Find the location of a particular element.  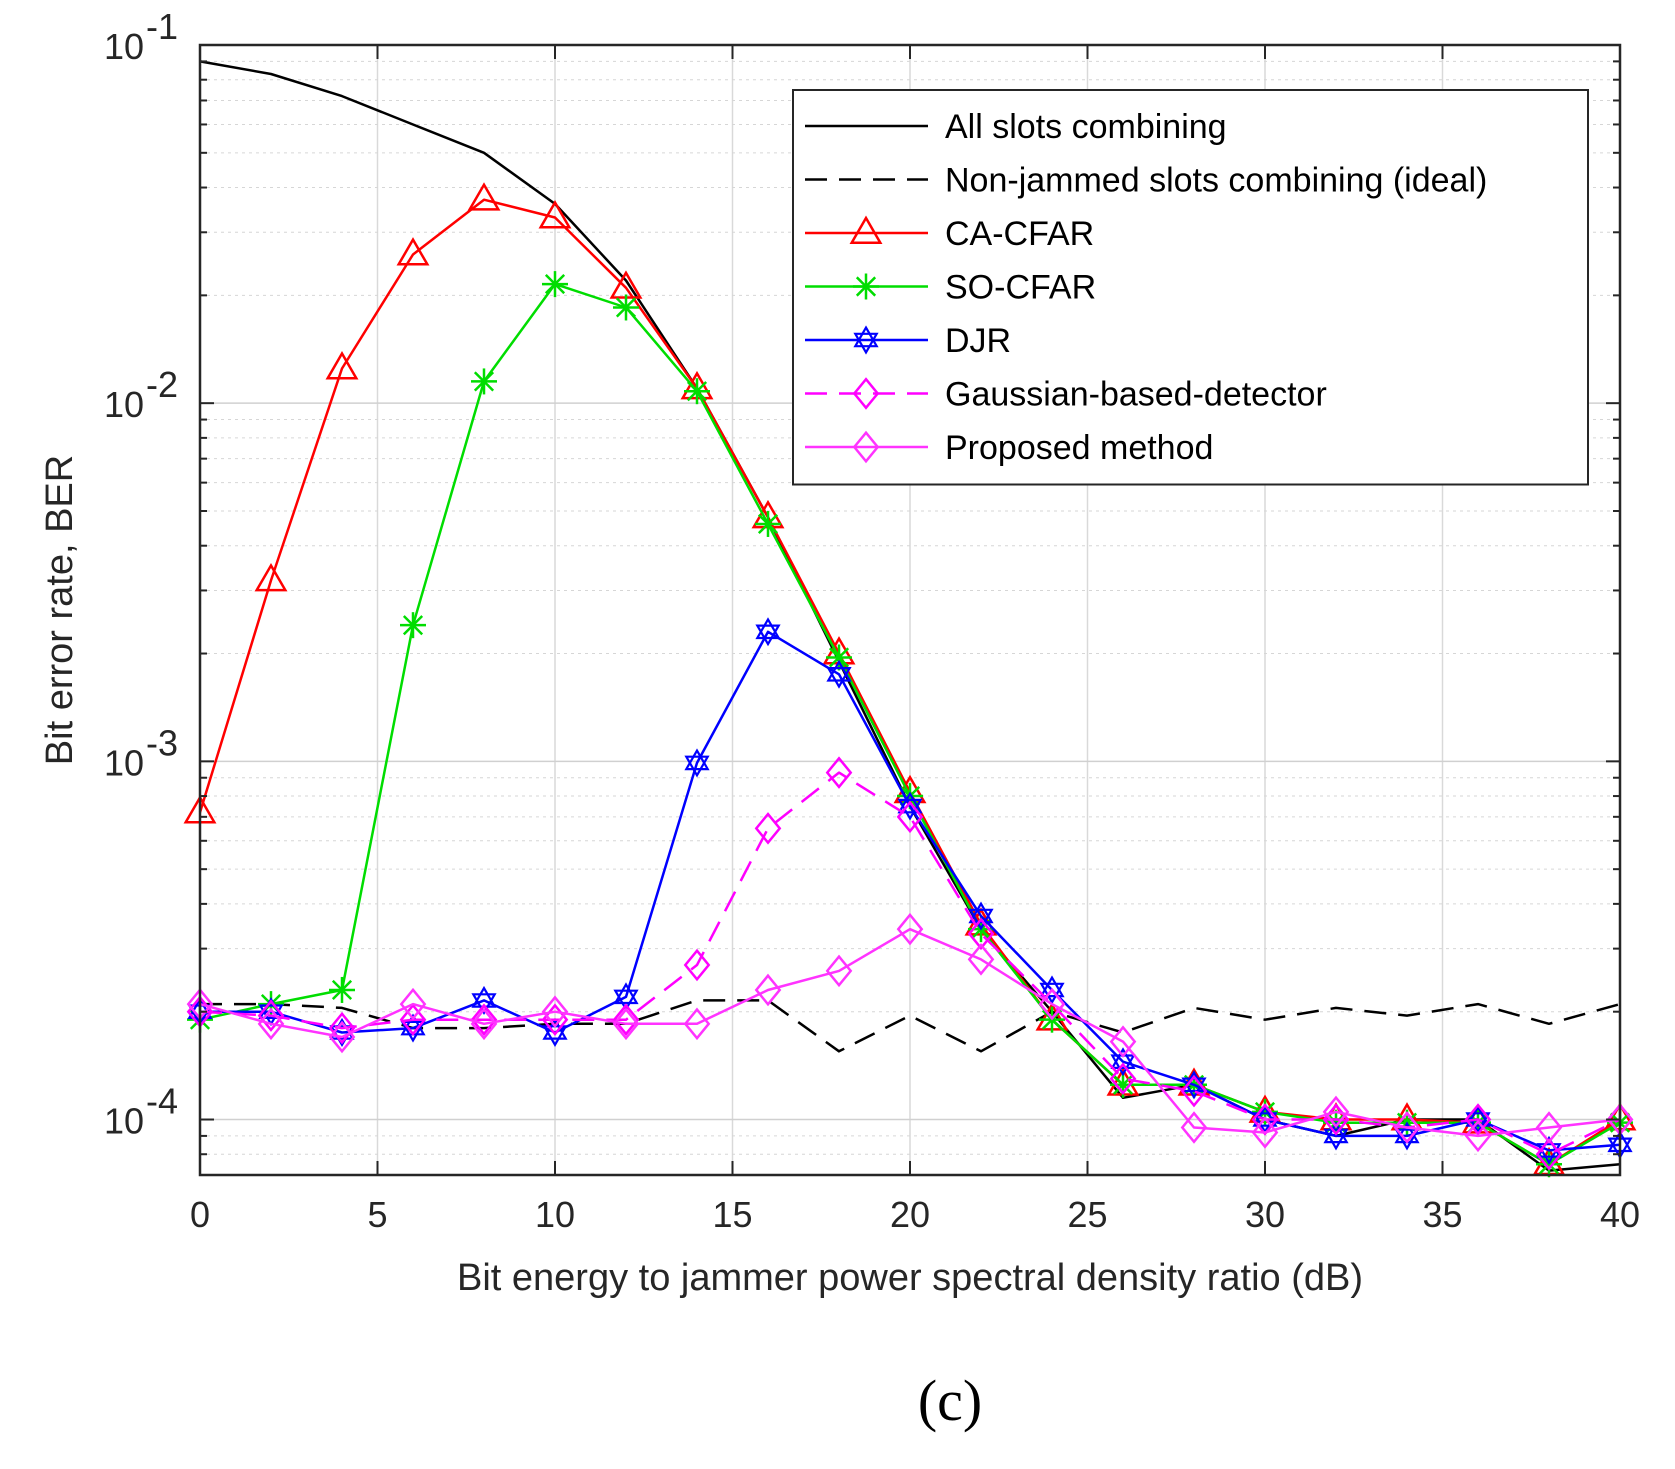

legend-label: Gaussian-based-detector is located at coordinates (1136, 395).